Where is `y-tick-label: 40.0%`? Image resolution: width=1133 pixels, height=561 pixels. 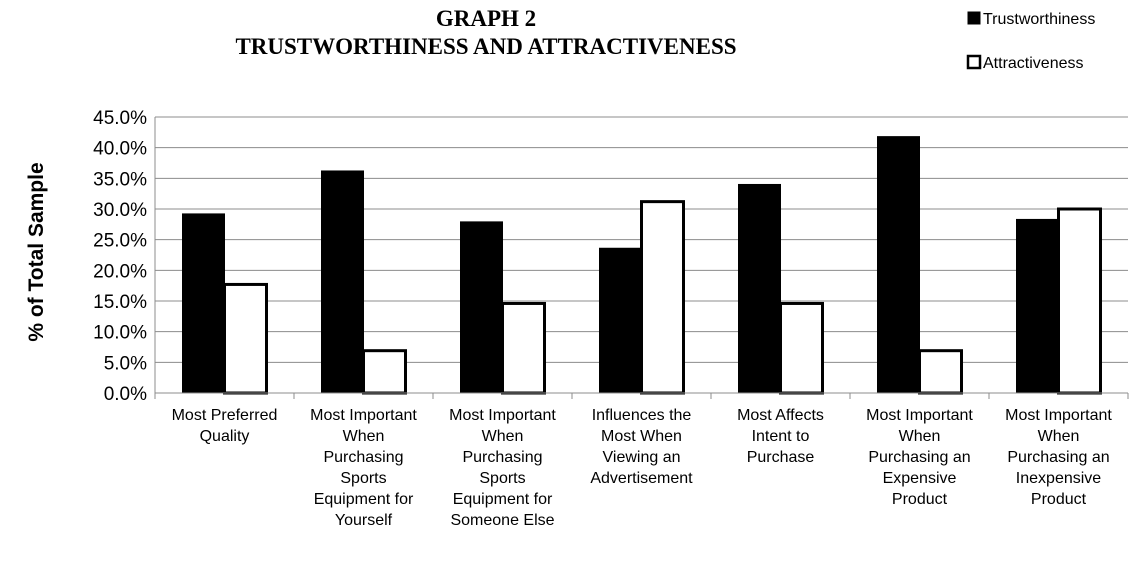
y-tick-label: 40.0% is located at coordinates (120, 149).